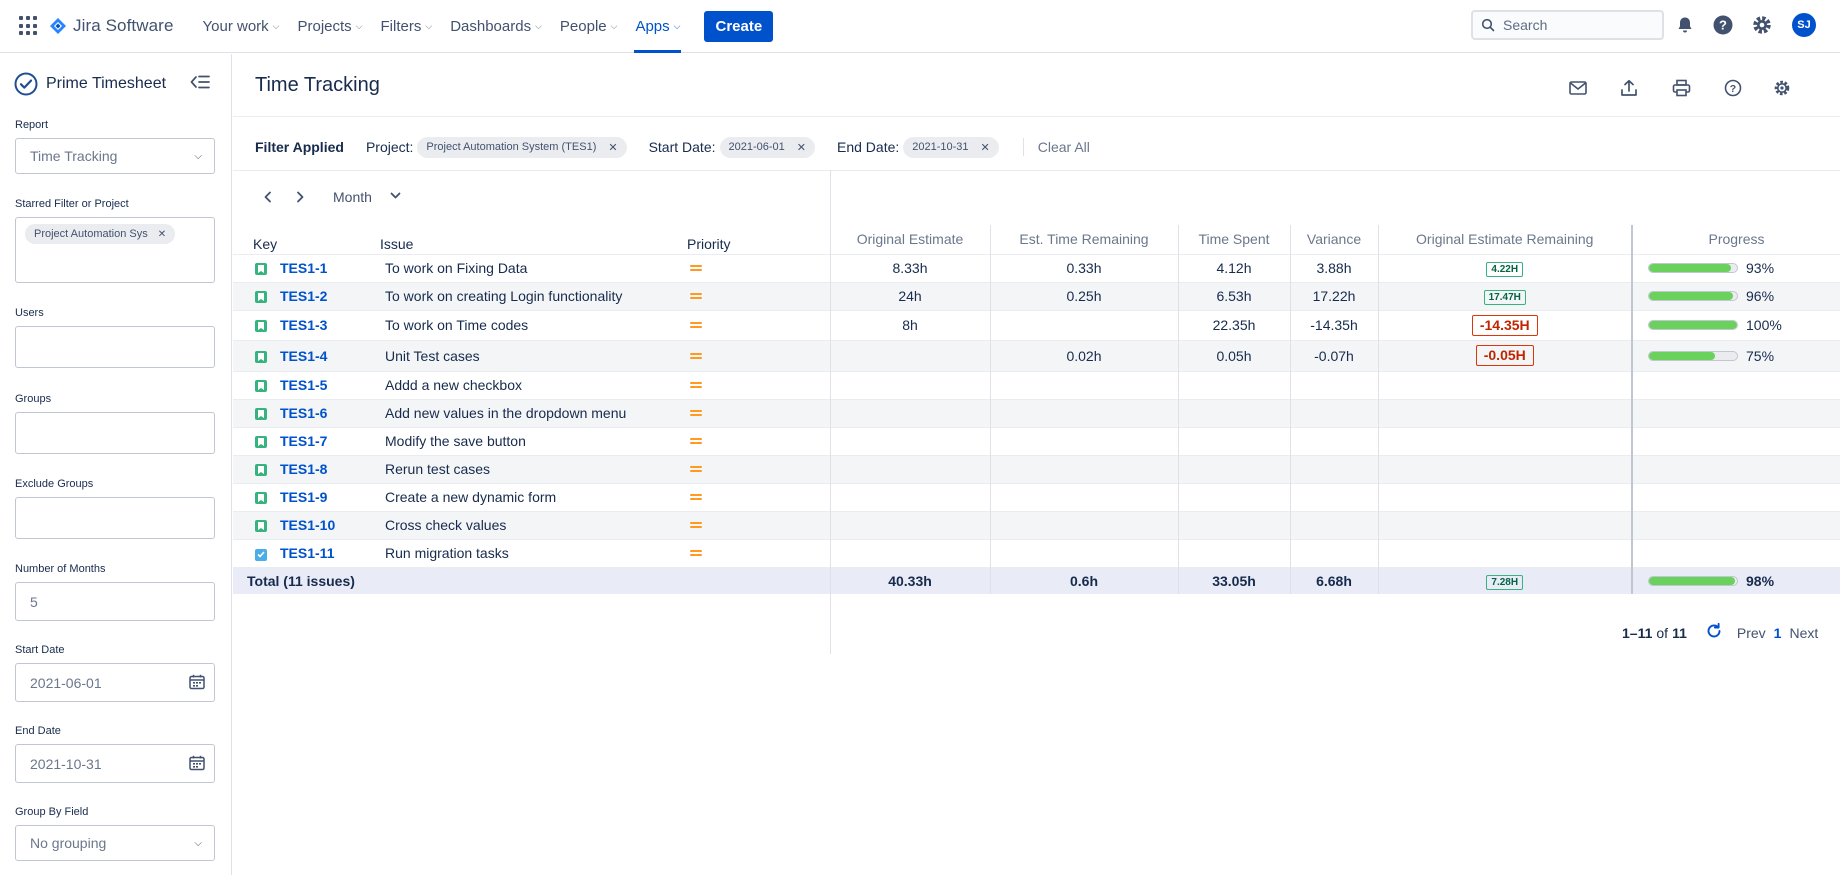 The width and height of the screenshot is (1840, 875). Describe the element at coordinates (38, 731) in the screenshot. I see `end-date-label: End Date` at that location.